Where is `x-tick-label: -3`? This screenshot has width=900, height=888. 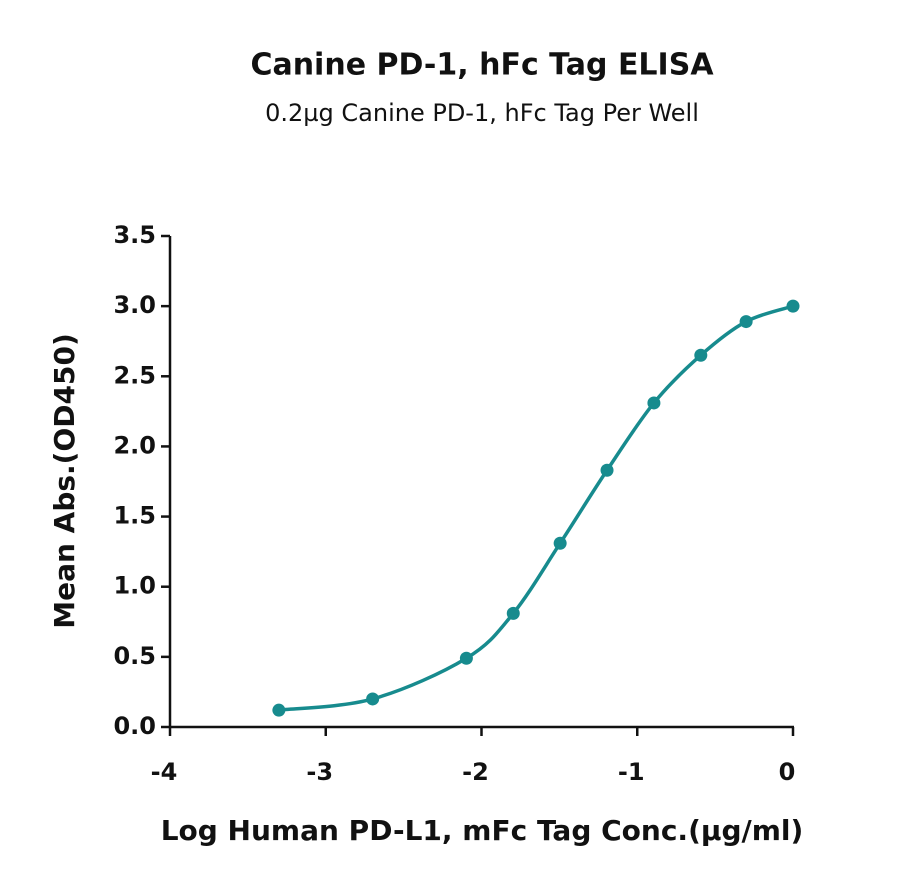
x-tick-label: -3 is located at coordinates (319, 772).